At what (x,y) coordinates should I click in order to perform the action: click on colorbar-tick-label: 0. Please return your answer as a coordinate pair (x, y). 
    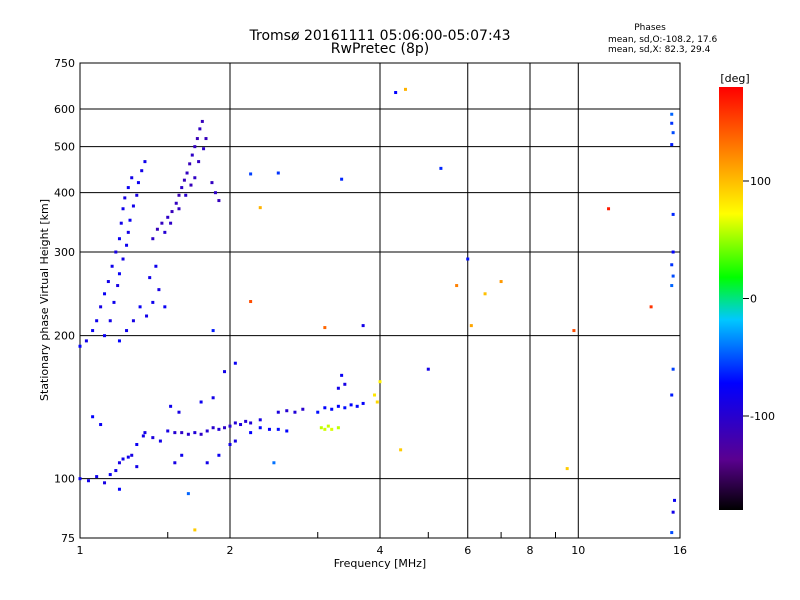
    Looking at the image, I should click on (753, 299).